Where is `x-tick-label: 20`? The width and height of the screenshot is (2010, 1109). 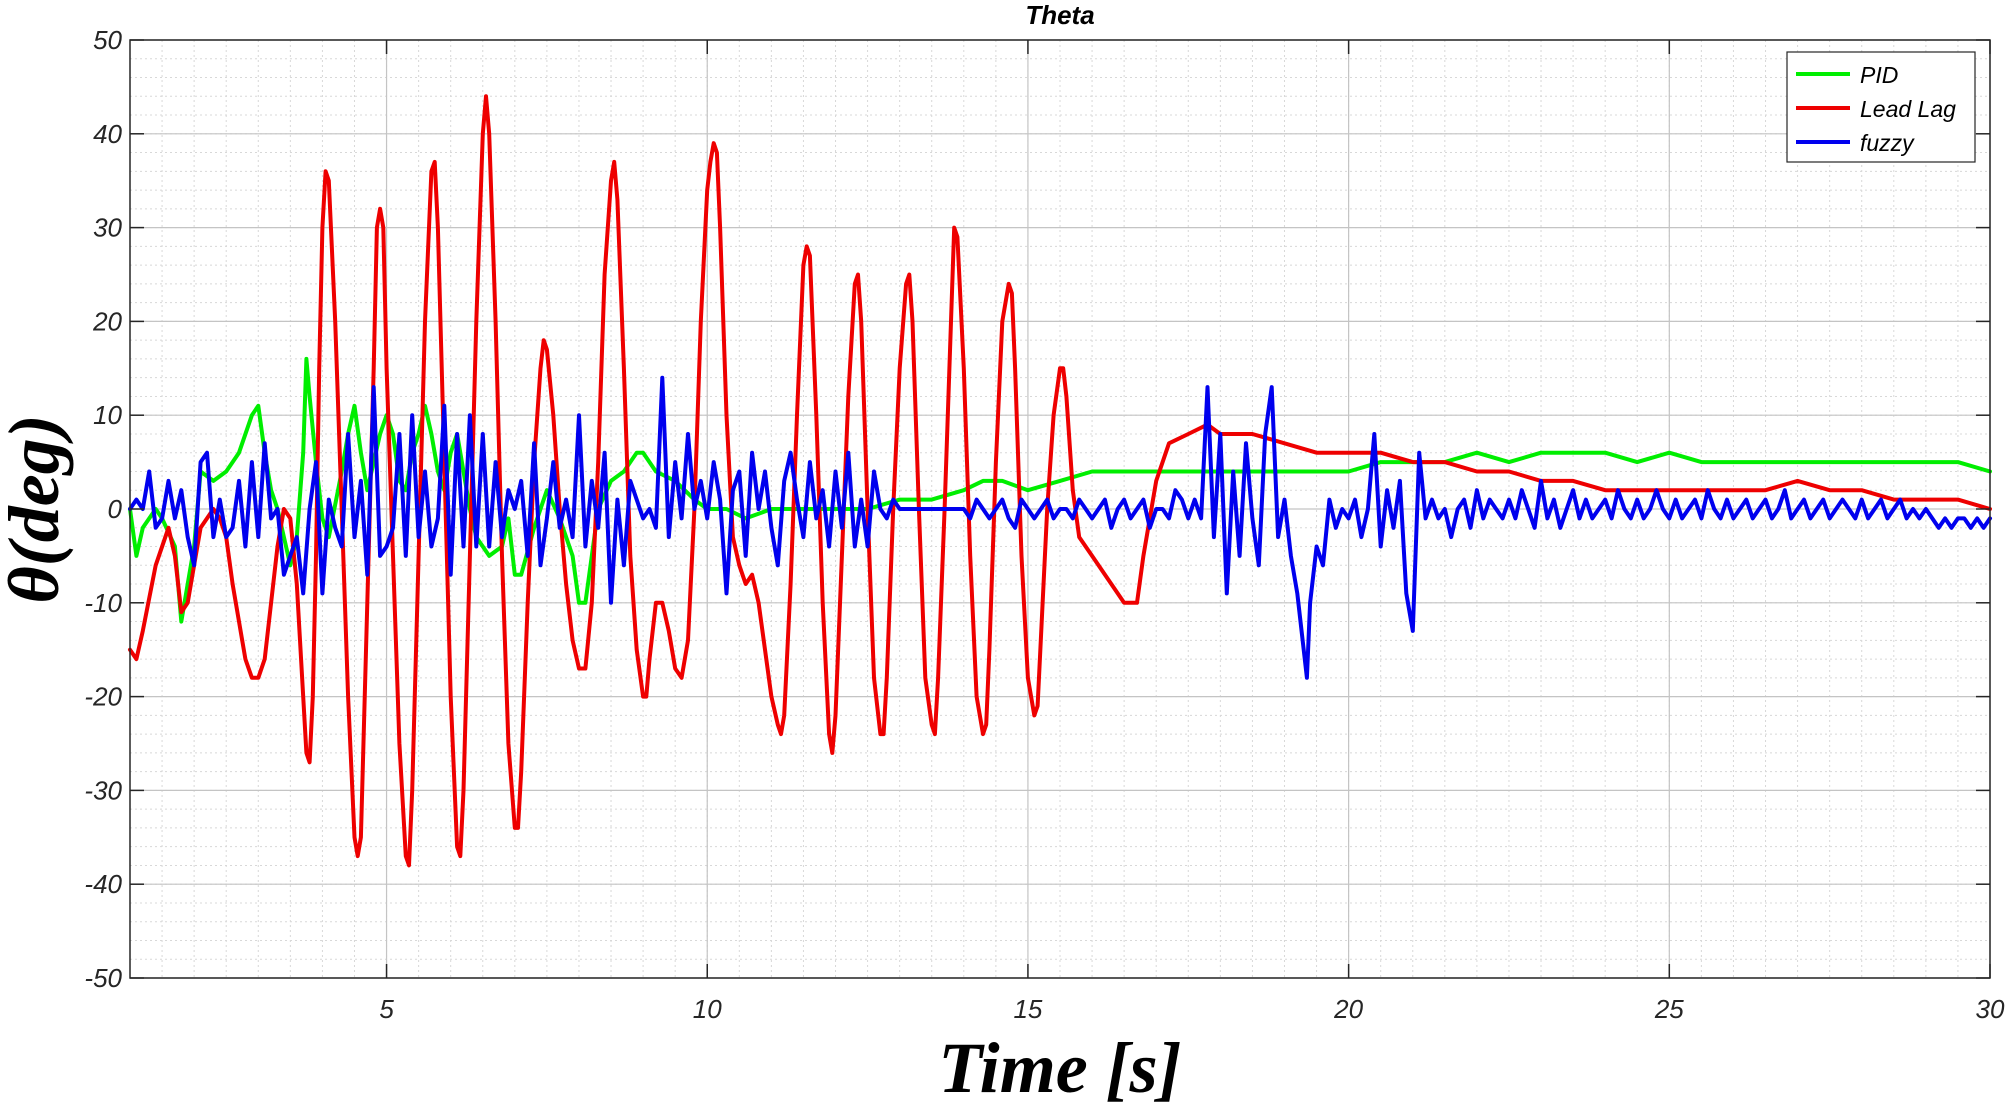 x-tick-label: 20 is located at coordinates (1348, 1009).